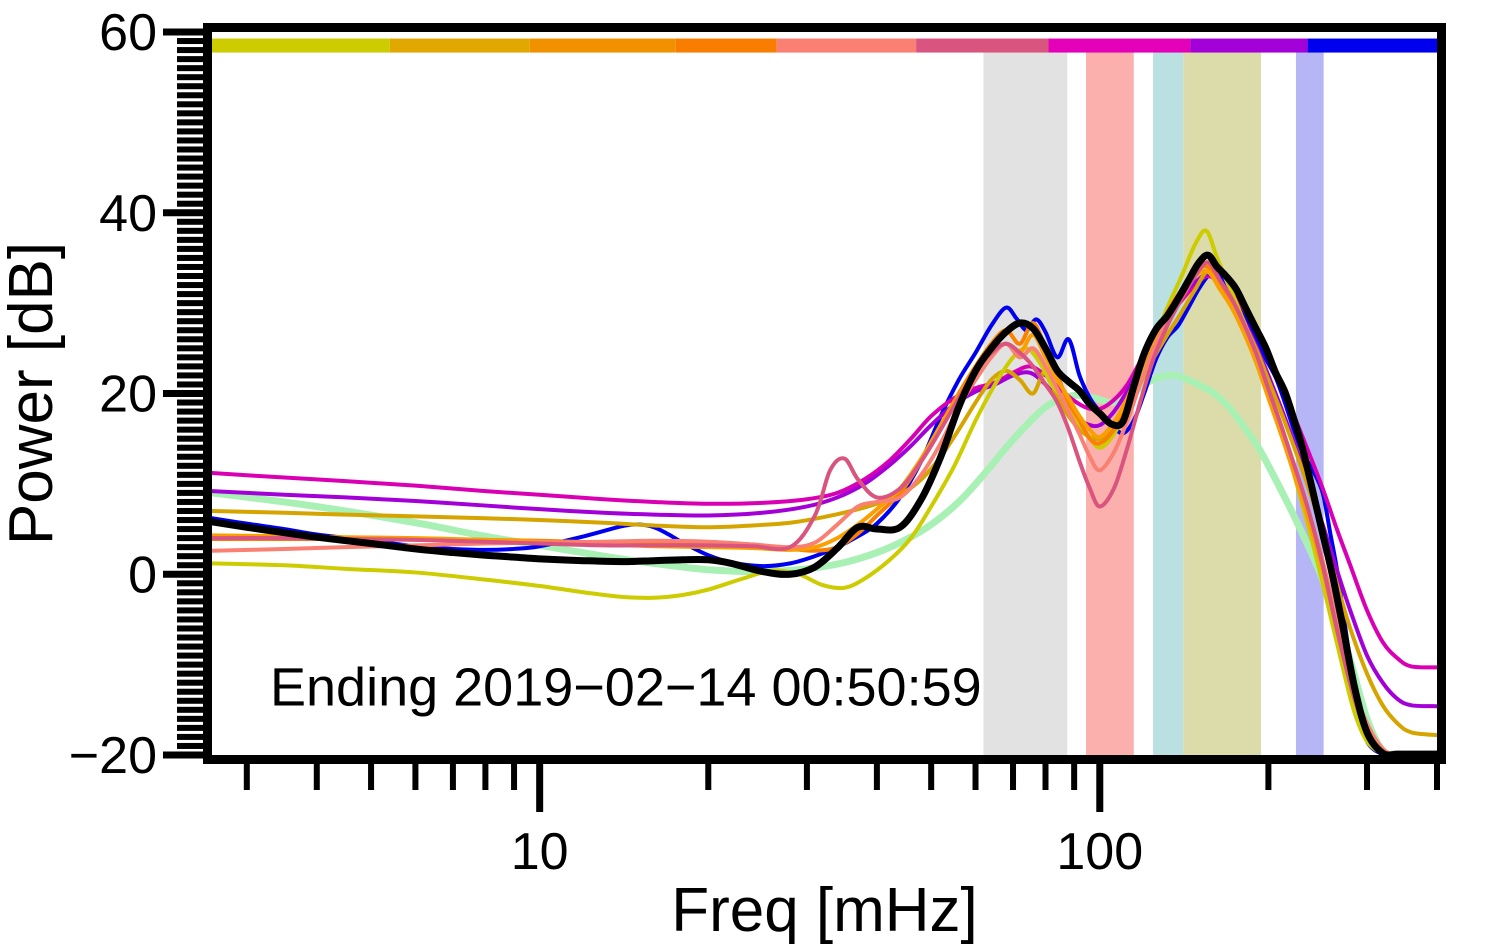 This screenshot has width=1494, height=952. What do you see at coordinates (824, 759) in the screenshot?
I see `frame-bottom` at bounding box center [824, 759].